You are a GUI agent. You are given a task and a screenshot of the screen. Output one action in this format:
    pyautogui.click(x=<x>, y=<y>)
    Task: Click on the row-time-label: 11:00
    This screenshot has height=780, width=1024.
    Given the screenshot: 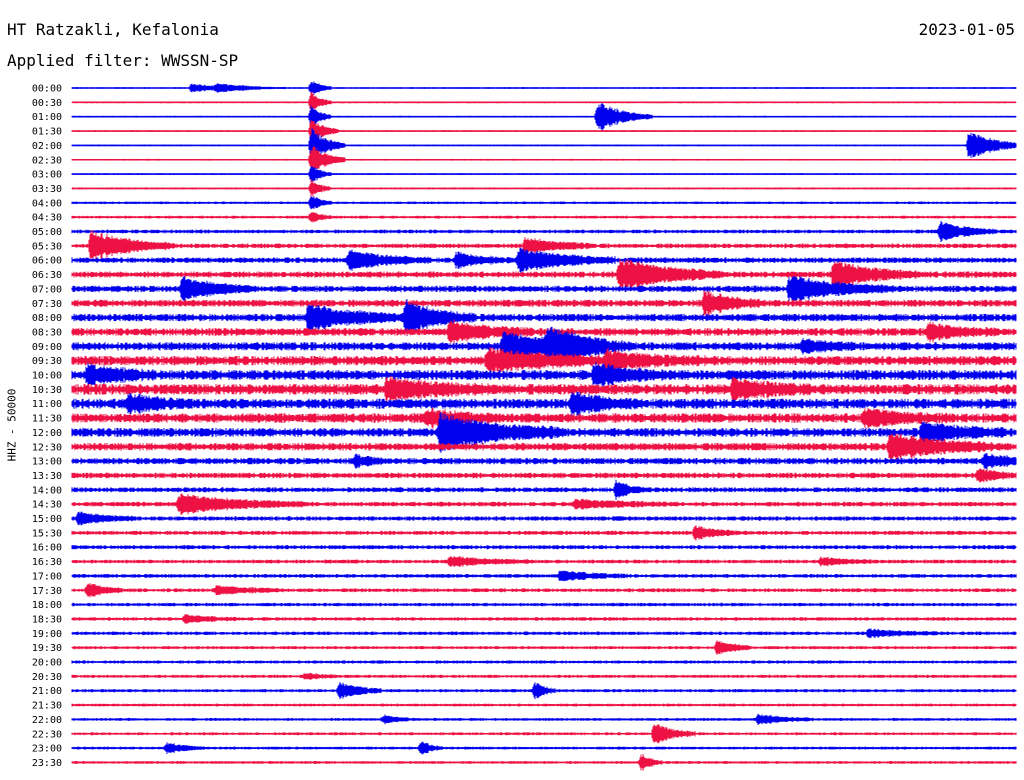 What is the action you would take?
    pyautogui.click(x=47, y=404)
    